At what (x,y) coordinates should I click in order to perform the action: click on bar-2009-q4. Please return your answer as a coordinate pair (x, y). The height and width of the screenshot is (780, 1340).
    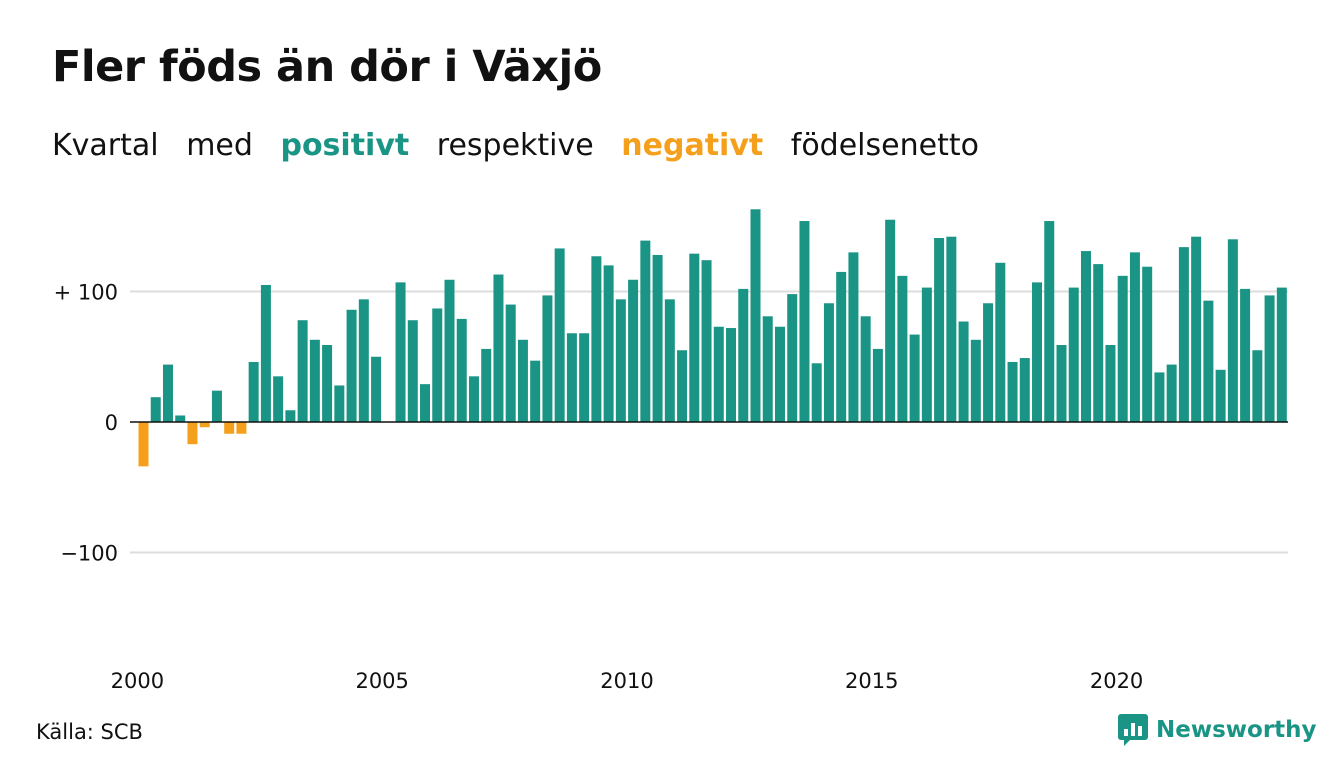
    Looking at the image, I should click on (620, 360).